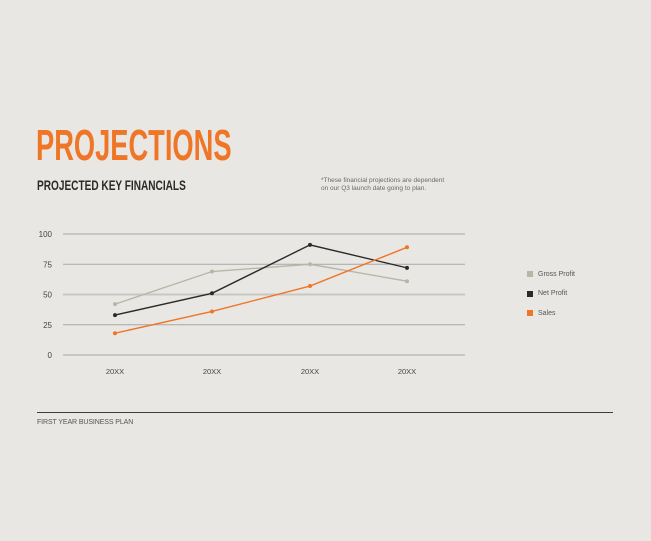 The width and height of the screenshot is (651, 541). I want to click on legend-item-net-profit: Net Profit, so click(551, 294).